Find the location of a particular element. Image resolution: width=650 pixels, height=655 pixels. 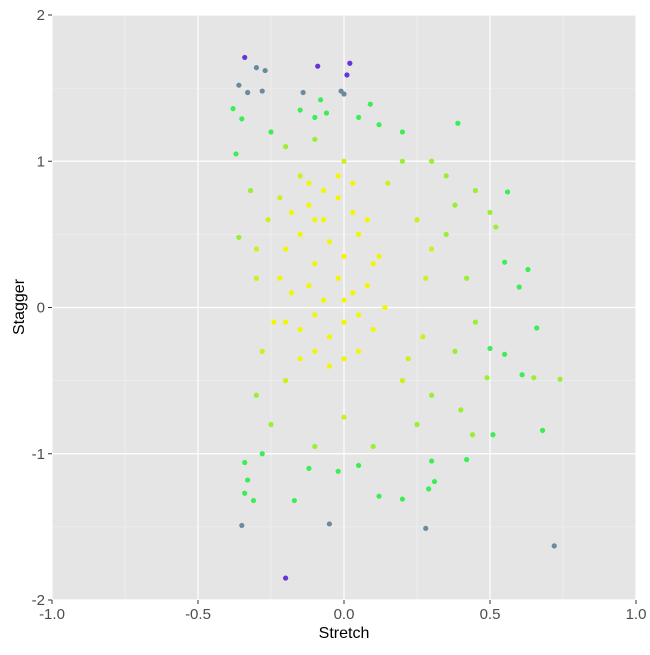

x-tick-label: -1.0 is located at coordinates (52, 614).